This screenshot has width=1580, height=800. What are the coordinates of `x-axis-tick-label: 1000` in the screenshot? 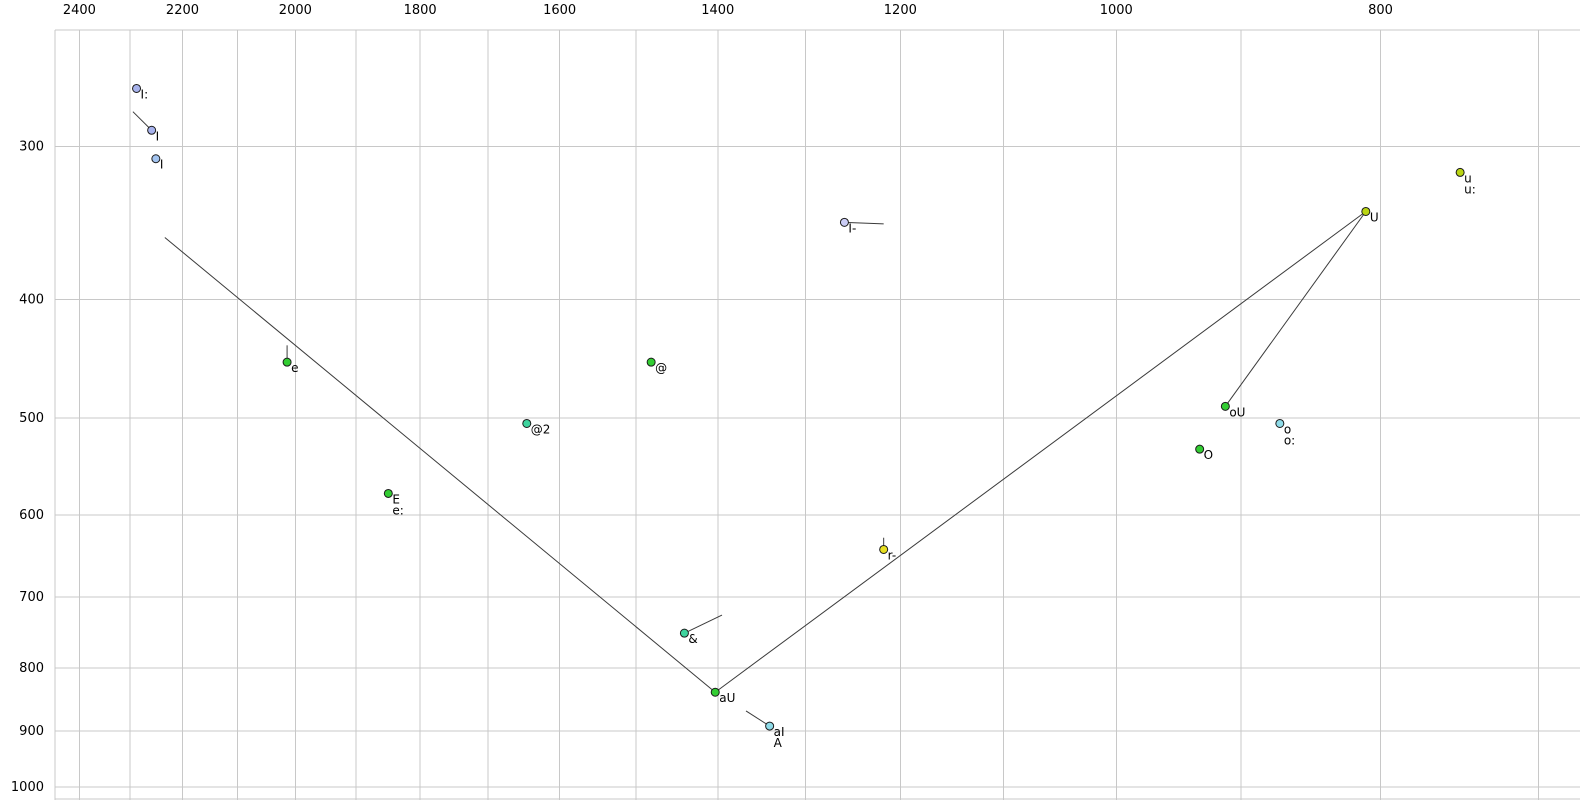 It's located at (1116, 10).